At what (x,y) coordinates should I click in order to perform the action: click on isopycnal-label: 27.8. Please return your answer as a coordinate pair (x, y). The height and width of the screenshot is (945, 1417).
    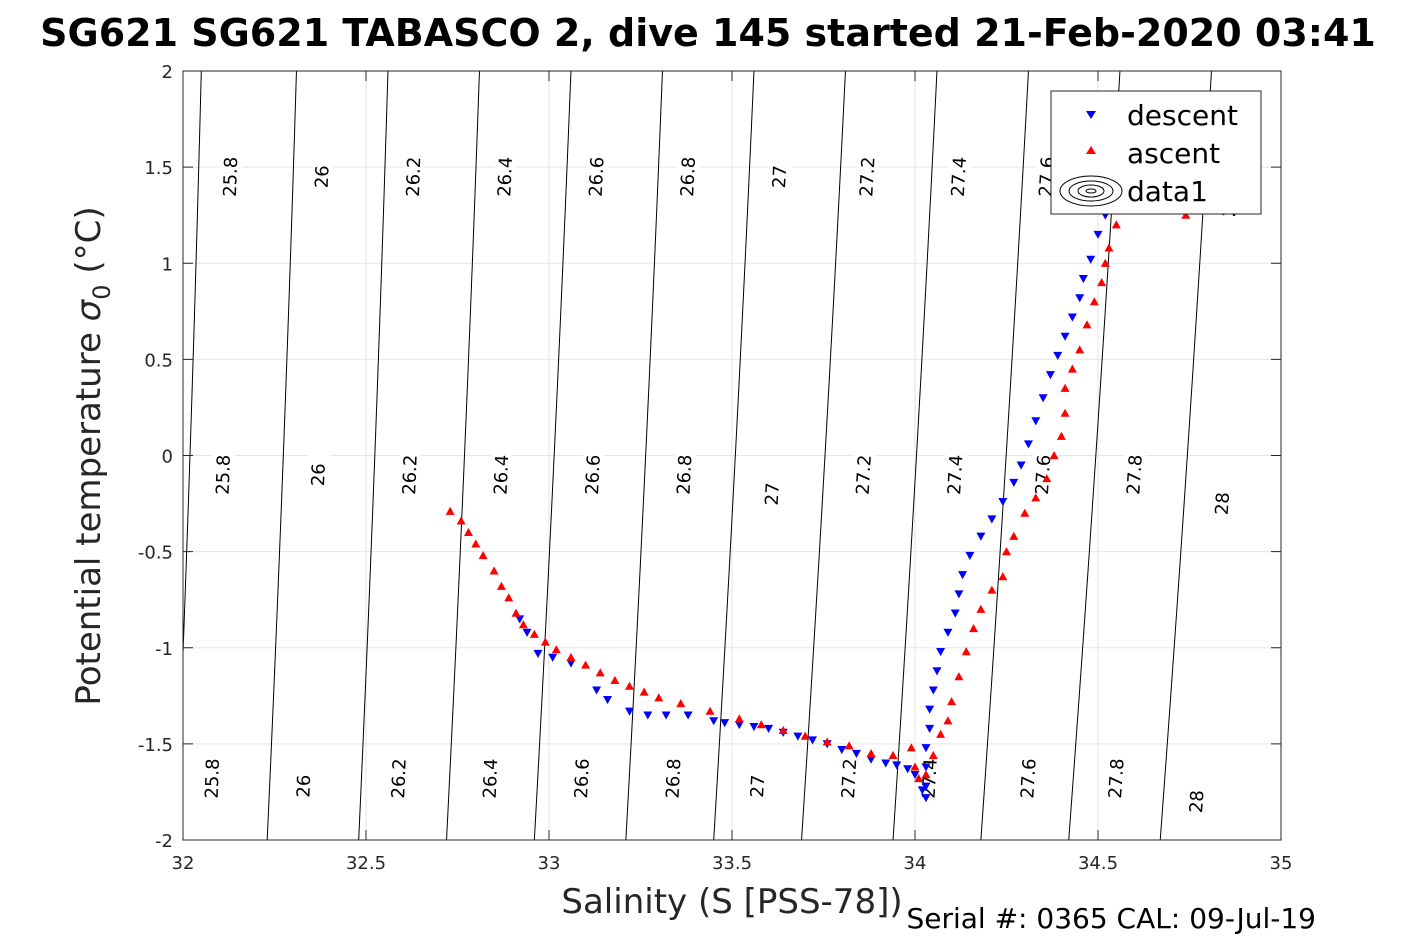
    Looking at the image, I should click on (1135, 474).